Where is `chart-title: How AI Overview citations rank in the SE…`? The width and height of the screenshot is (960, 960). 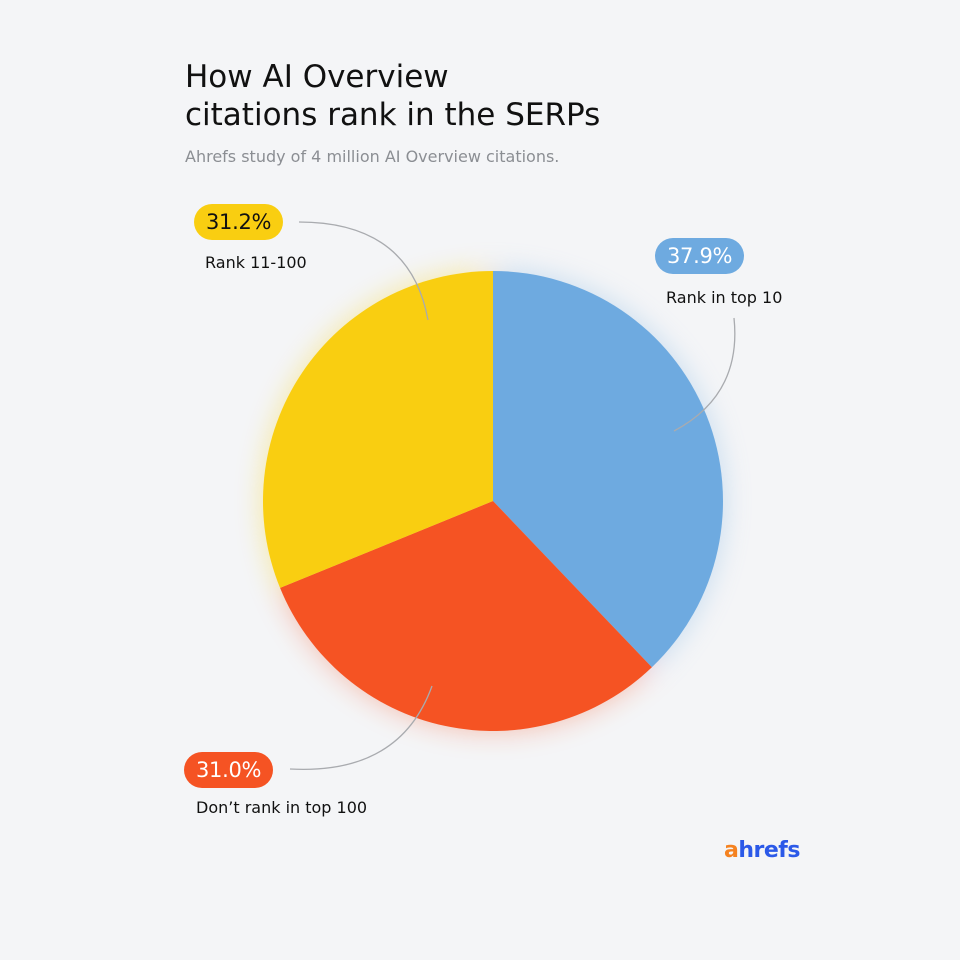 chart-title: How AI Overview citations rank in the SE… is located at coordinates (485, 96).